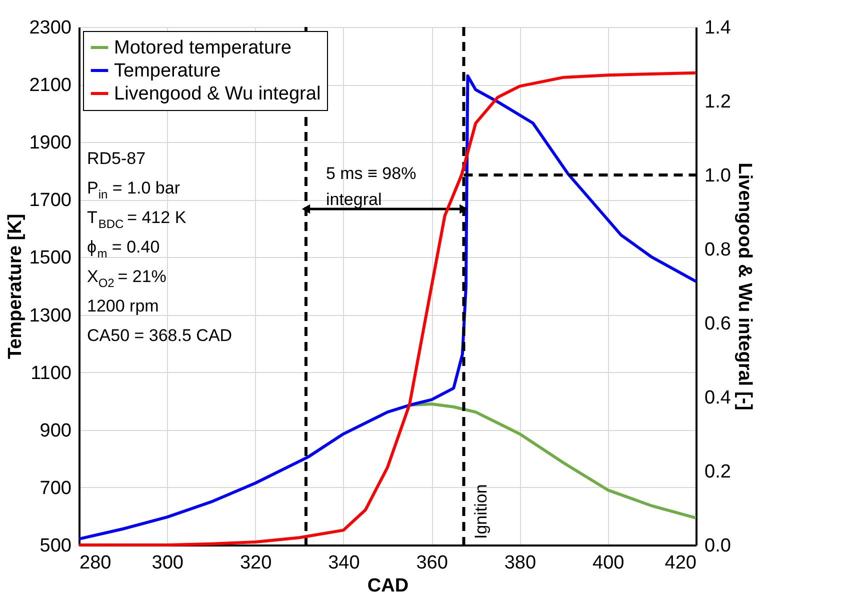 The height and width of the screenshot is (607, 845). What do you see at coordinates (520, 563) in the screenshot?
I see `x-tick-label: 380` at bounding box center [520, 563].